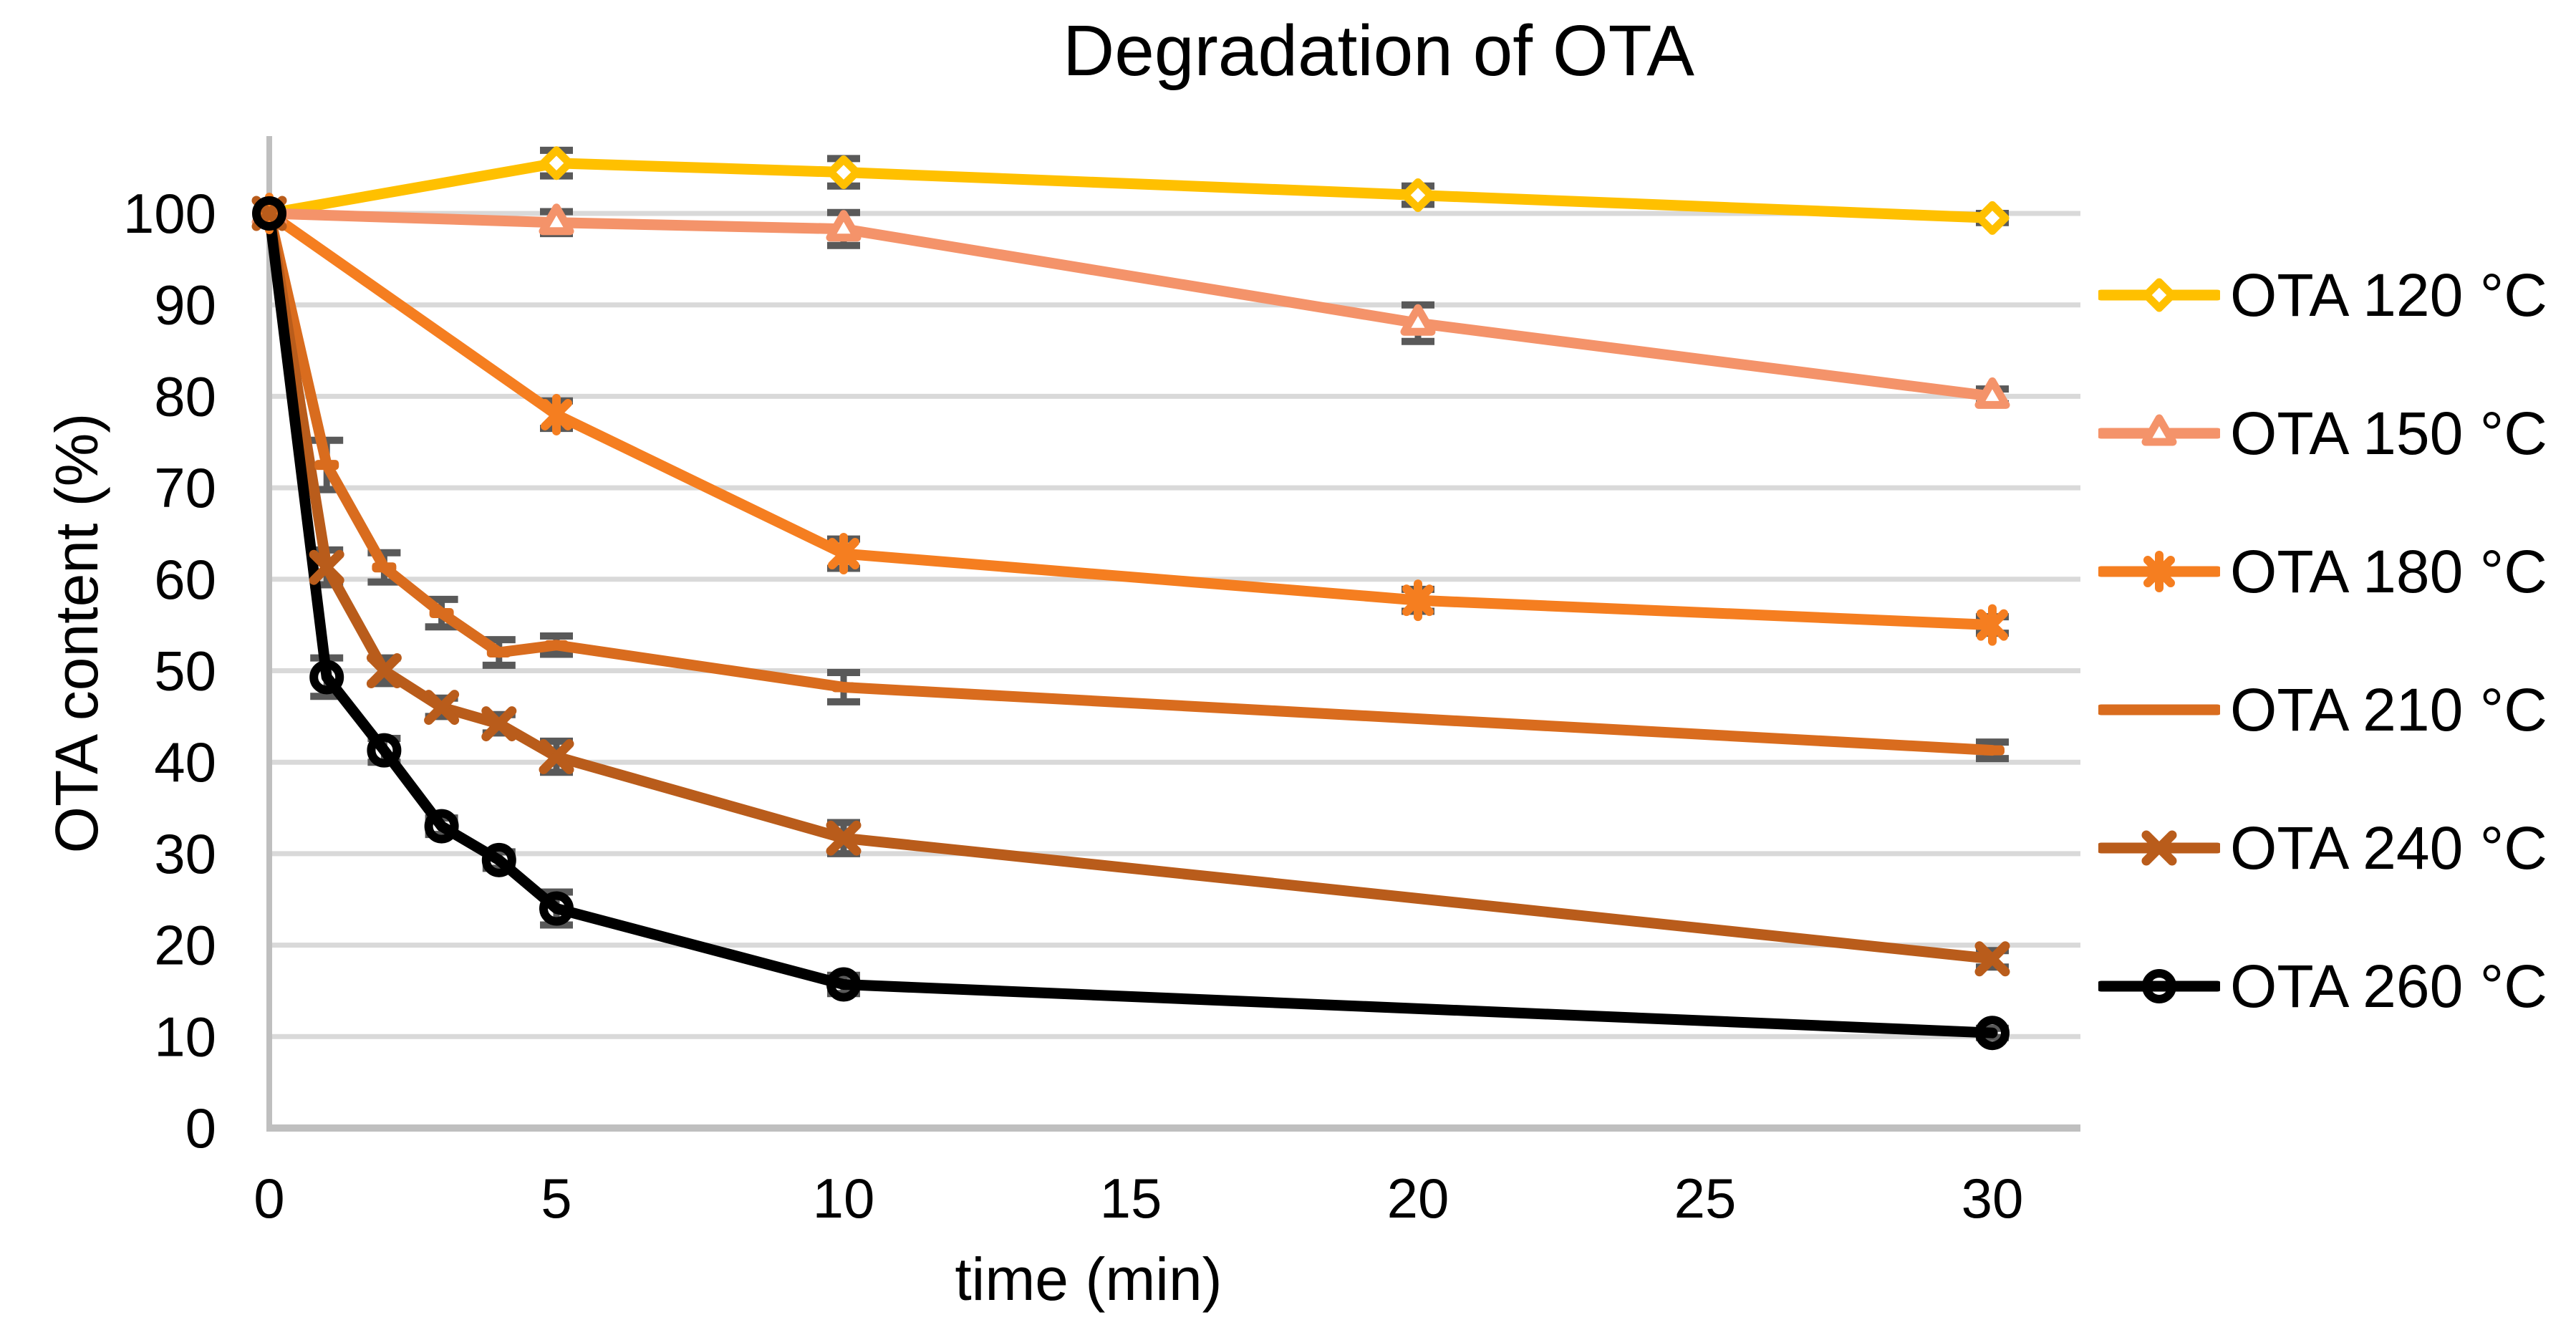 The width and height of the screenshot is (2576, 1325). I want to click on legend-item-ota-150-c: OTA 150 °C, so click(2334, 433).